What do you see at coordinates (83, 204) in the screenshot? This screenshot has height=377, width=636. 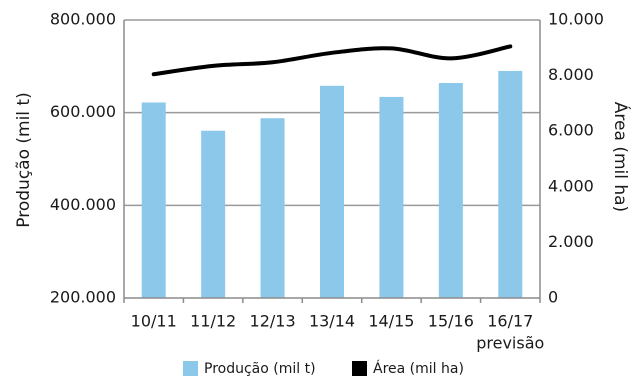 I see `y-left-tick-label: 400.000` at bounding box center [83, 204].